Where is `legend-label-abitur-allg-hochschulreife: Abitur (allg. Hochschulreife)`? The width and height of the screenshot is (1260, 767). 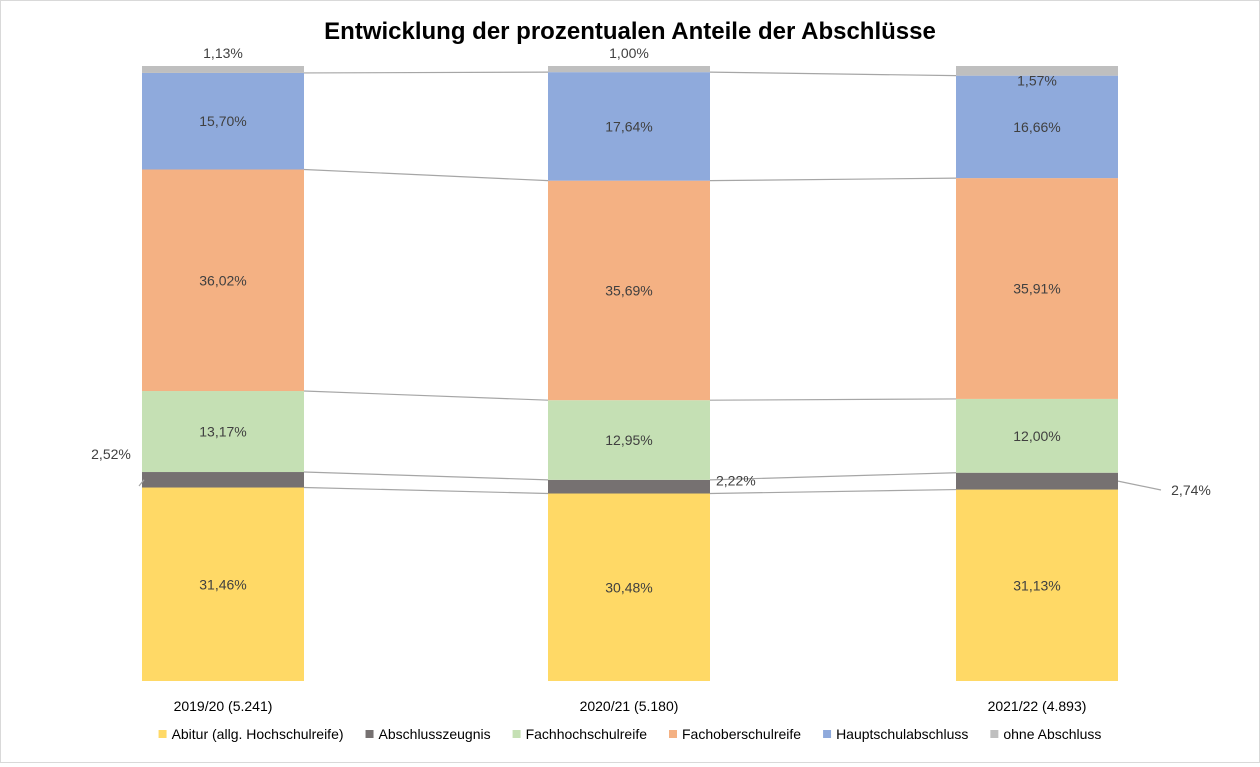
legend-label-abitur-allg-hochschulreife: Abitur (allg. Hochschulreife) is located at coordinates (258, 734).